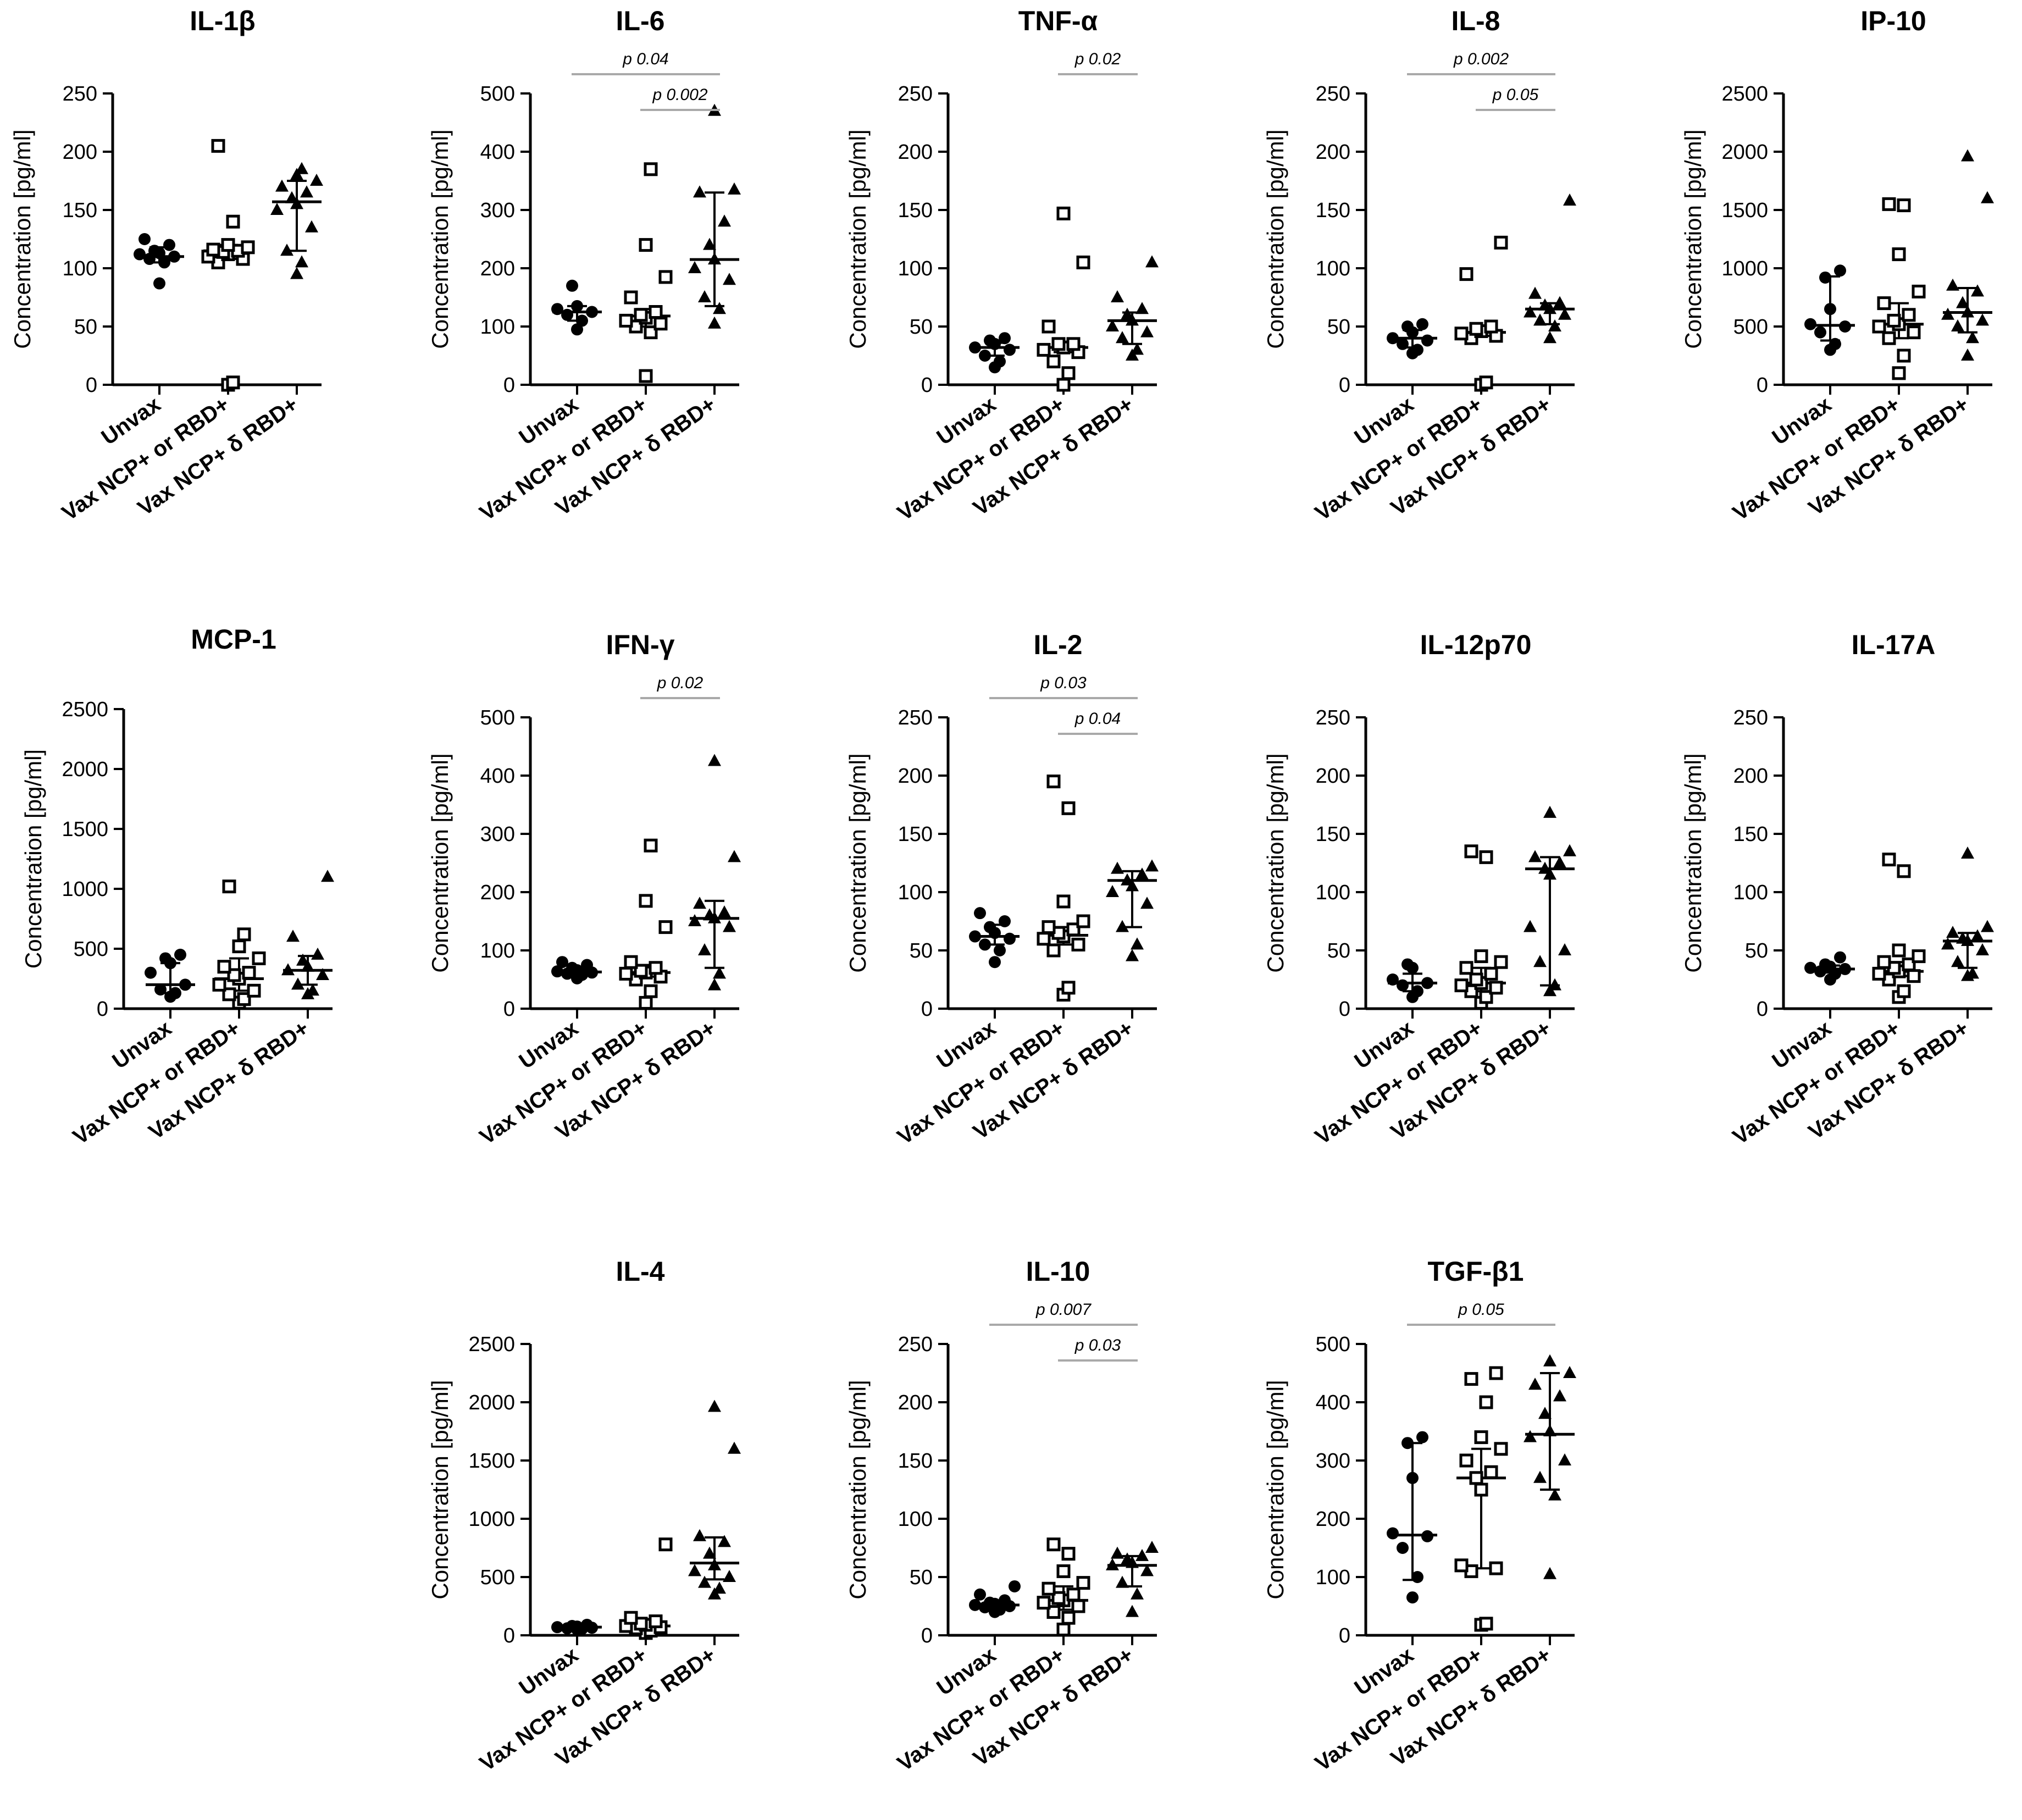 The height and width of the screenshot is (1820, 2022). What do you see at coordinates (498, 210) in the screenshot?
I see `y-tick-label: 300` at bounding box center [498, 210].